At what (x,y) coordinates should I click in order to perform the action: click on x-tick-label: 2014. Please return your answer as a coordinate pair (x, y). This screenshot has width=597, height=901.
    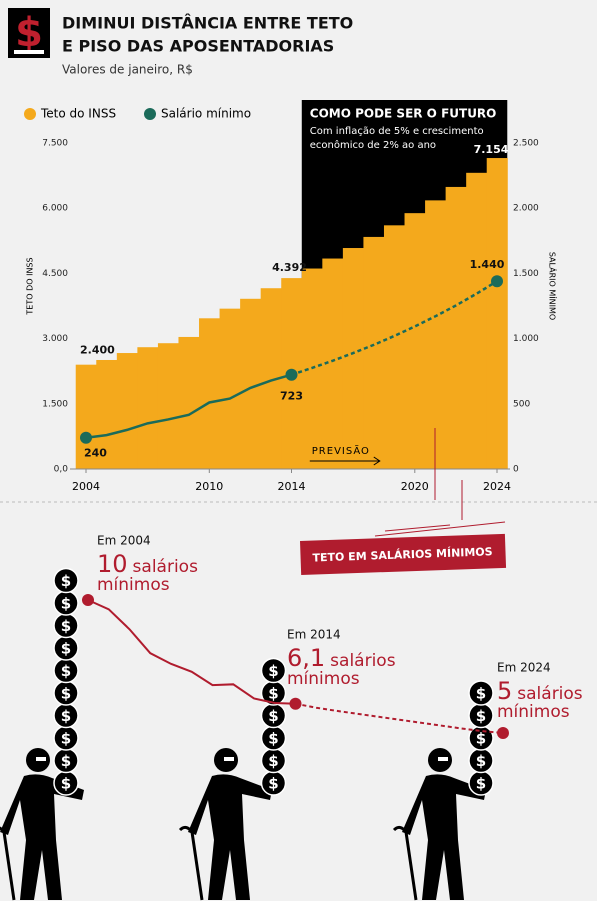
    Looking at the image, I should click on (292, 486).